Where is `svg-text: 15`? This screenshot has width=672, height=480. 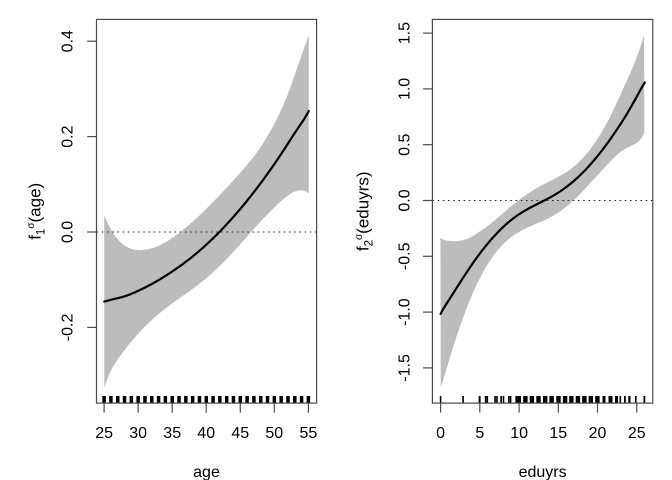
svg-text: 15 is located at coordinates (558, 433).